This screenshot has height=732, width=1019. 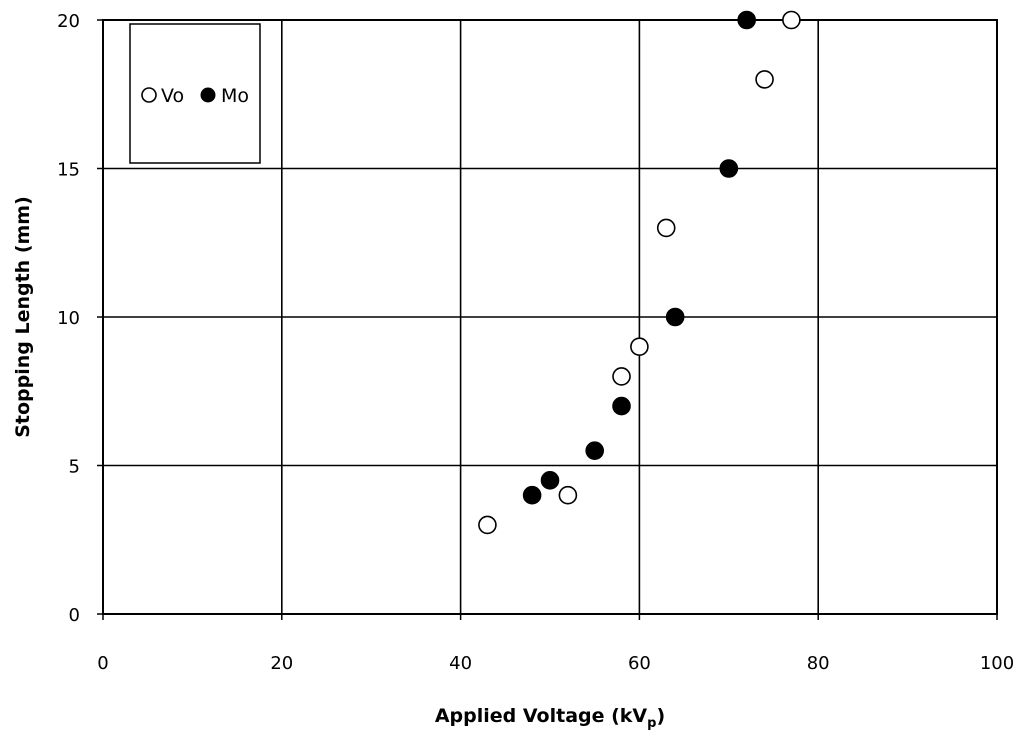 What do you see at coordinates (74, 615) in the screenshot?
I see `y-tick-label-0: 0` at bounding box center [74, 615].